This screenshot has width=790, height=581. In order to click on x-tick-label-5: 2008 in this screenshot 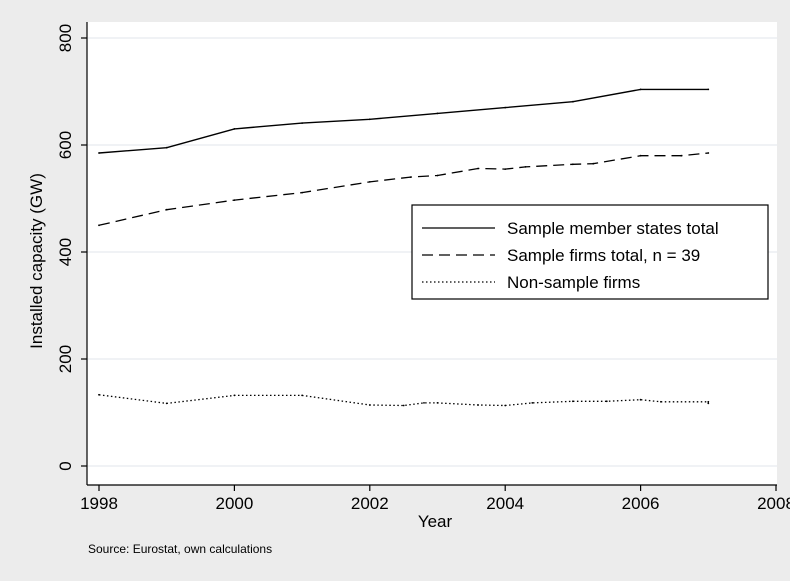, I will do `click(773, 503)`.